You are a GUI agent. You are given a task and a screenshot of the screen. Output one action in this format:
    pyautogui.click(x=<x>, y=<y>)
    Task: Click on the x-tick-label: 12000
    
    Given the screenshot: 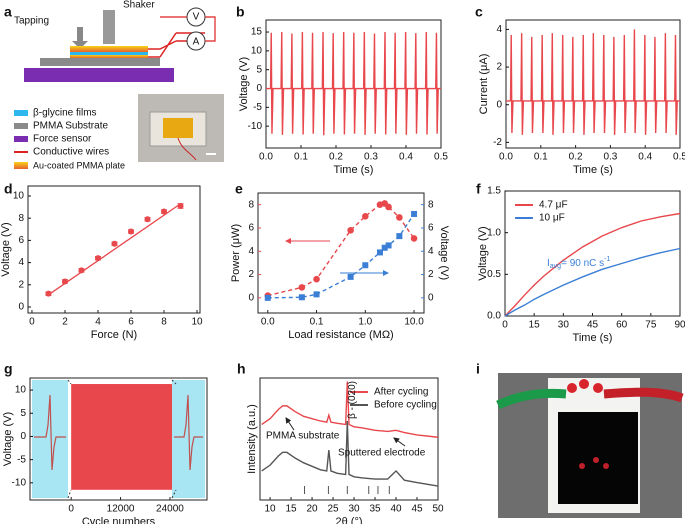 What is the action you would take?
    pyautogui.click(x=121, y=509)
    